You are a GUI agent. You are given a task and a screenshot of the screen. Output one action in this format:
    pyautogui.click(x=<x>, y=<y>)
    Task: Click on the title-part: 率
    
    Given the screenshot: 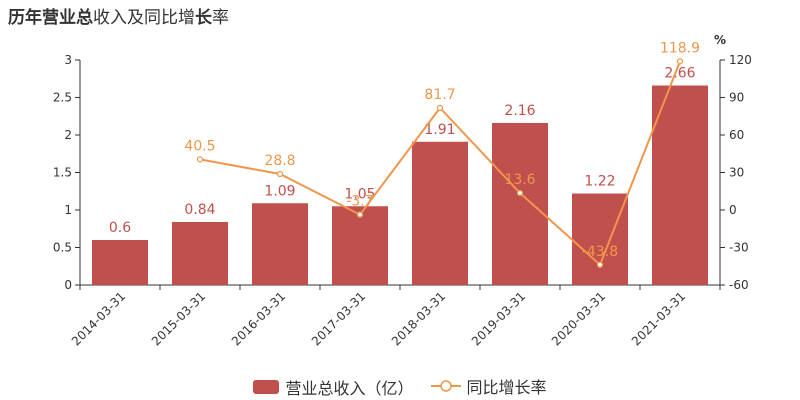 What is the action you would take?
    pyautogui.click(x=220, y=18)
    